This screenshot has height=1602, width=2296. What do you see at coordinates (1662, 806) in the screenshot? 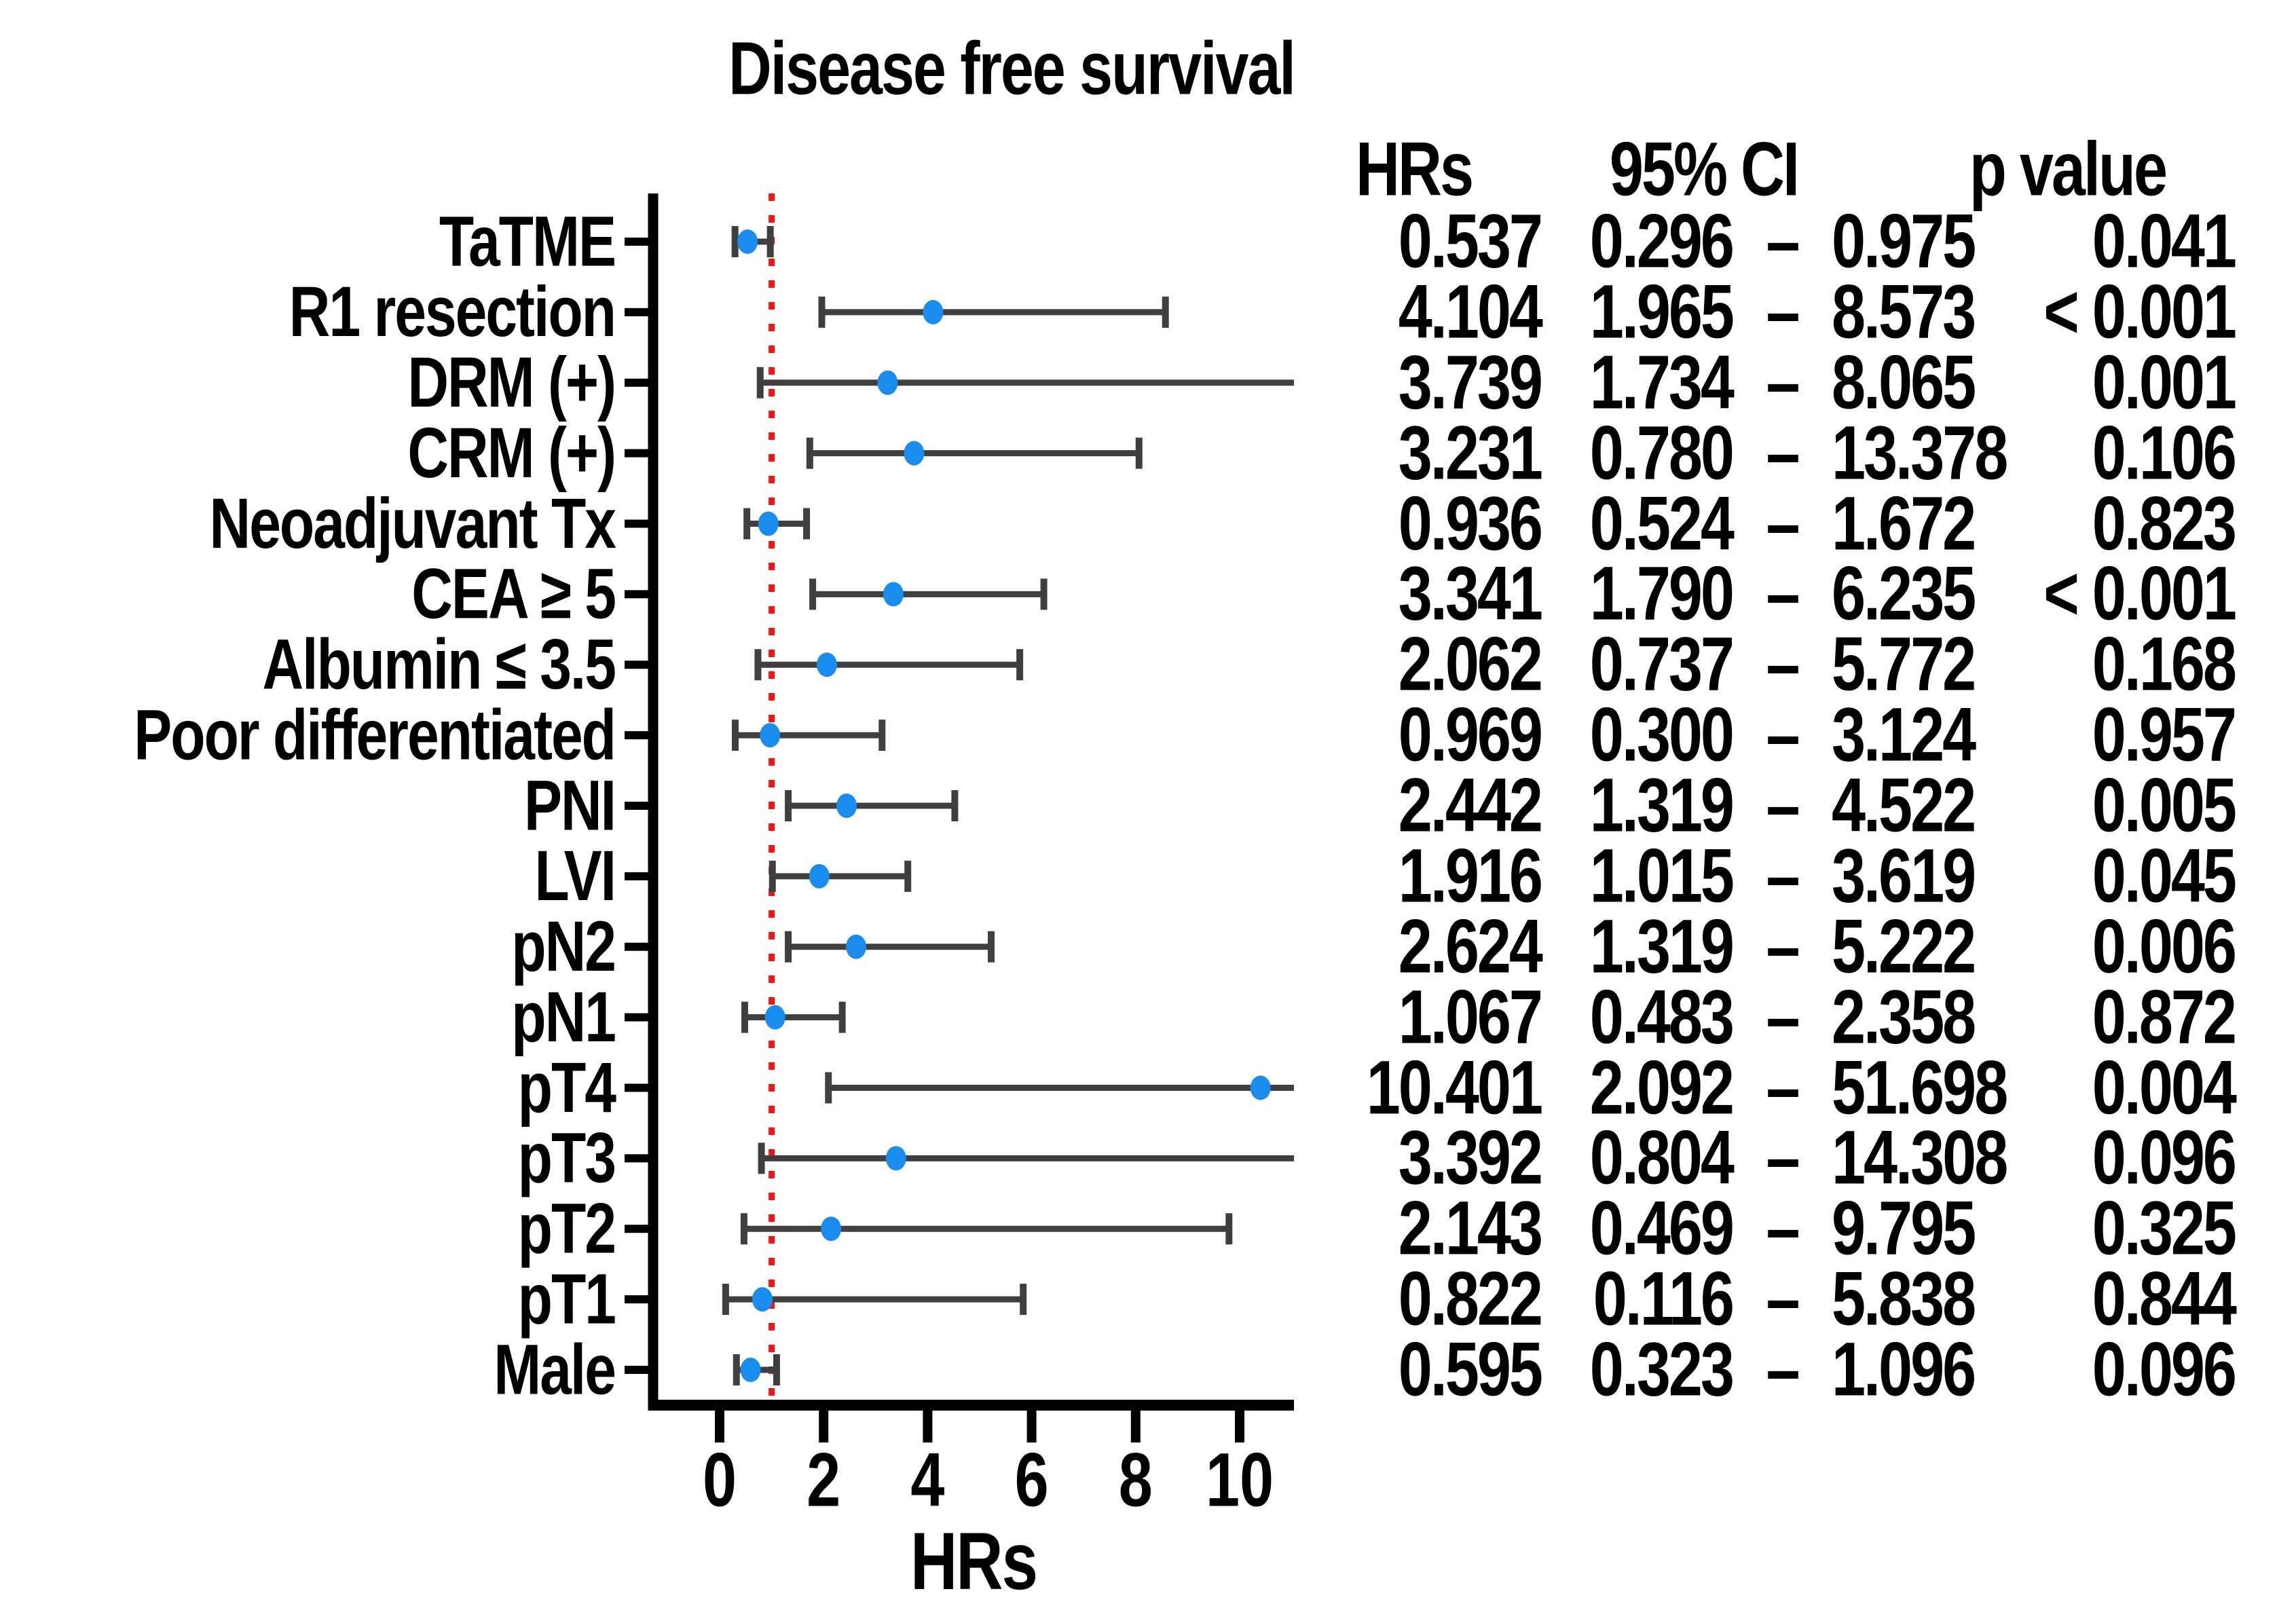
I see `ci-lower: 1.319` at bounding box center [1662, 806].